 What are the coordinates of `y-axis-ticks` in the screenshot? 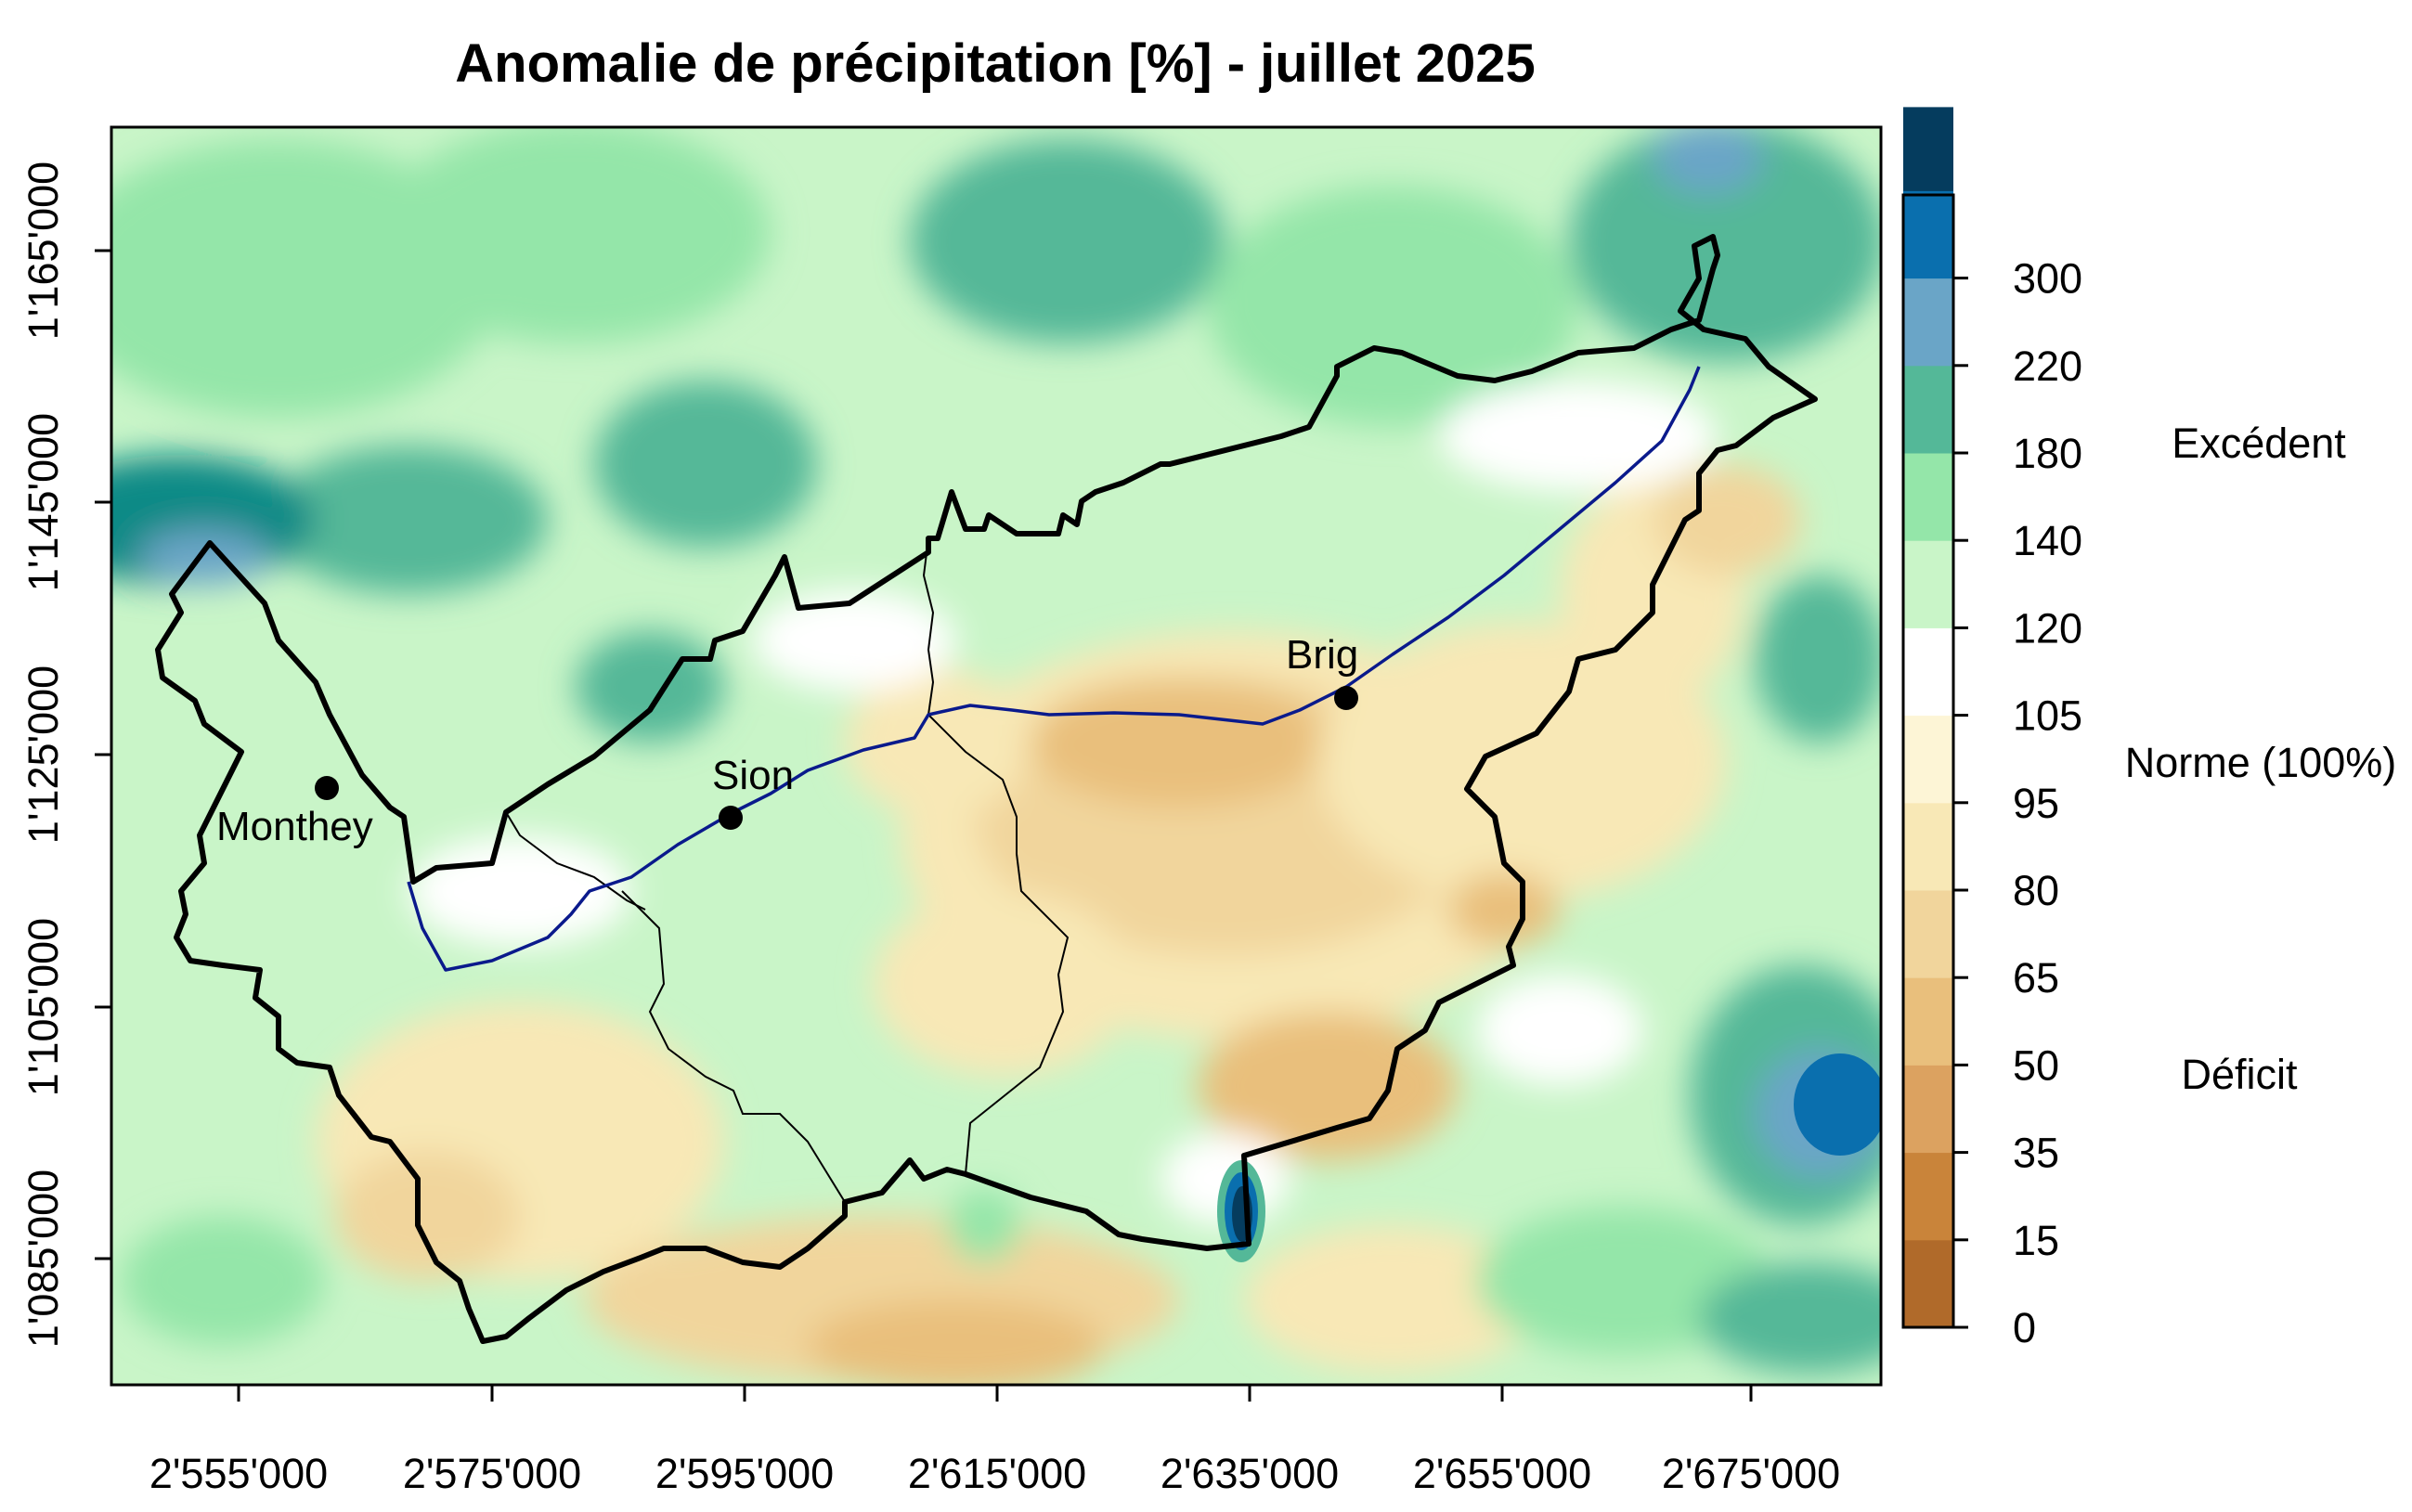 It's located at (103, 754).